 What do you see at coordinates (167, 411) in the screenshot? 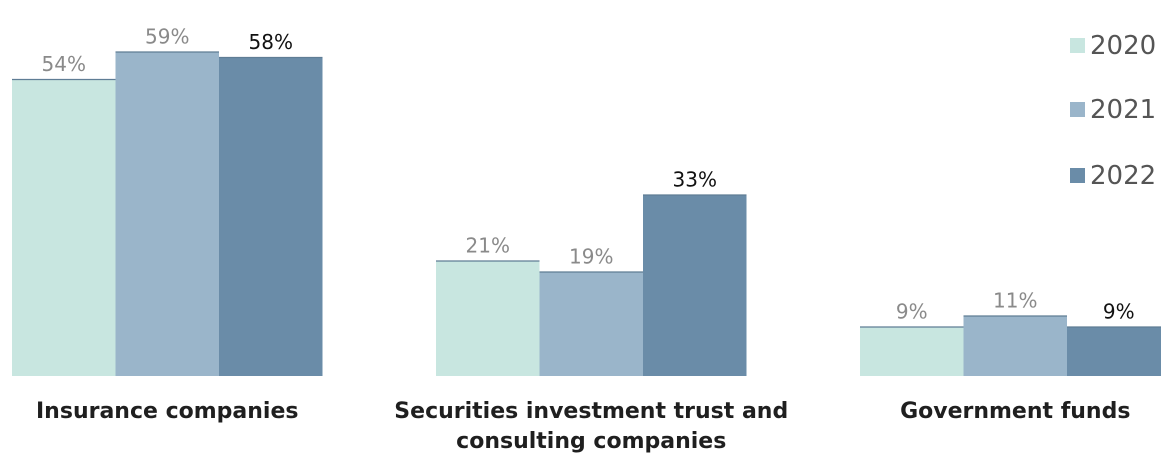
I see `category-label: Insurance companies` at bounding box center [167, 411].